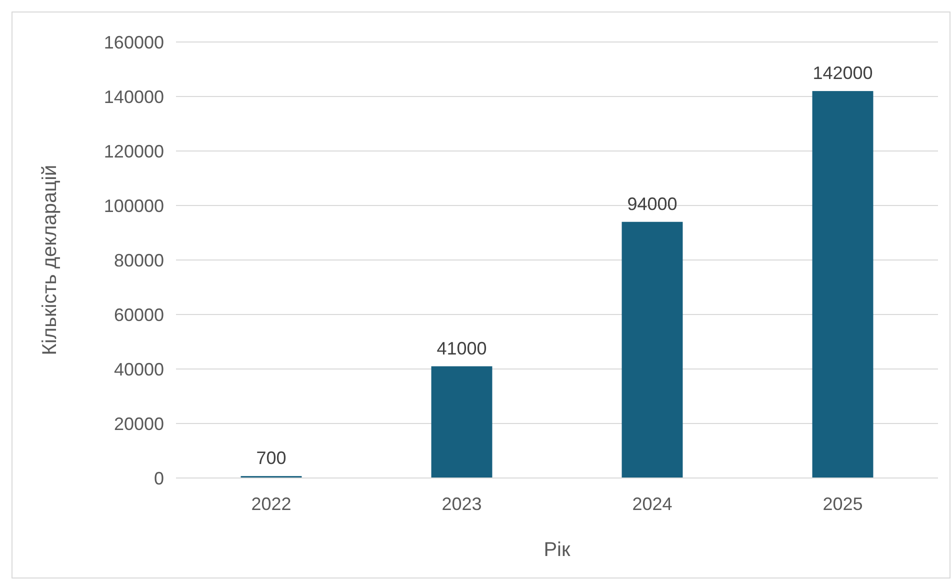 The height and width of the screenshot is (580, 952). What do you see at coordinates (271, 458) in the screenshot?
I see `data-label: 700` at bounding box center [271, 458].